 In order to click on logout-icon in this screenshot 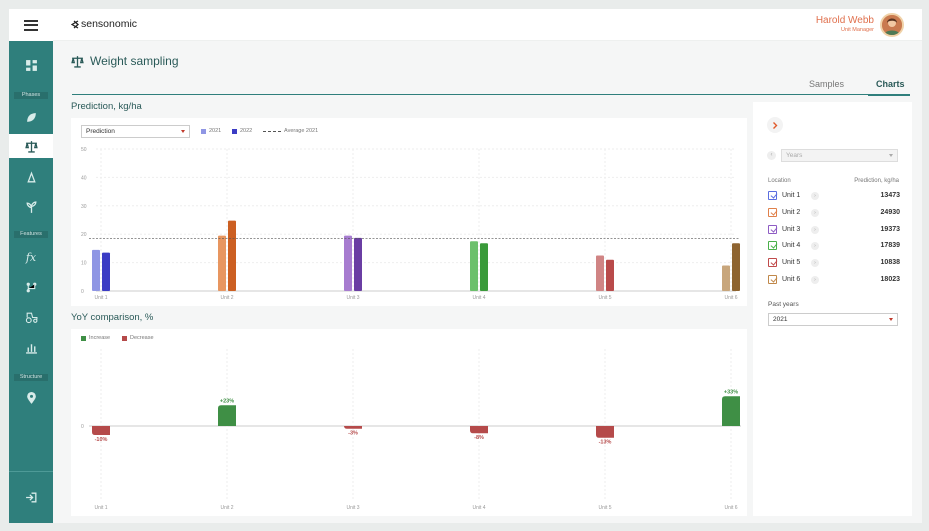, I will do `click(30, 497)`.